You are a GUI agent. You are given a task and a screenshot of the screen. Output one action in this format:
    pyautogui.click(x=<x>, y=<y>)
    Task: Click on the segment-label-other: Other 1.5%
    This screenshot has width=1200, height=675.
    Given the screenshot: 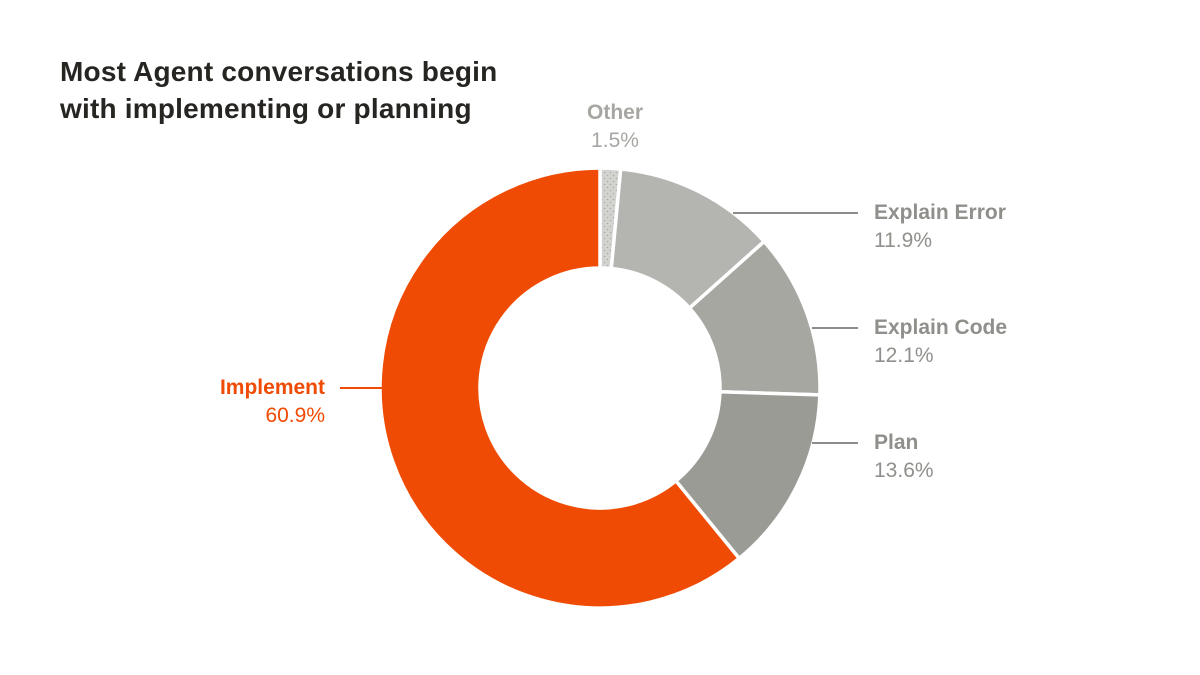 What is the action you would take?
    pyautogui.click(x=615, y=127)
    